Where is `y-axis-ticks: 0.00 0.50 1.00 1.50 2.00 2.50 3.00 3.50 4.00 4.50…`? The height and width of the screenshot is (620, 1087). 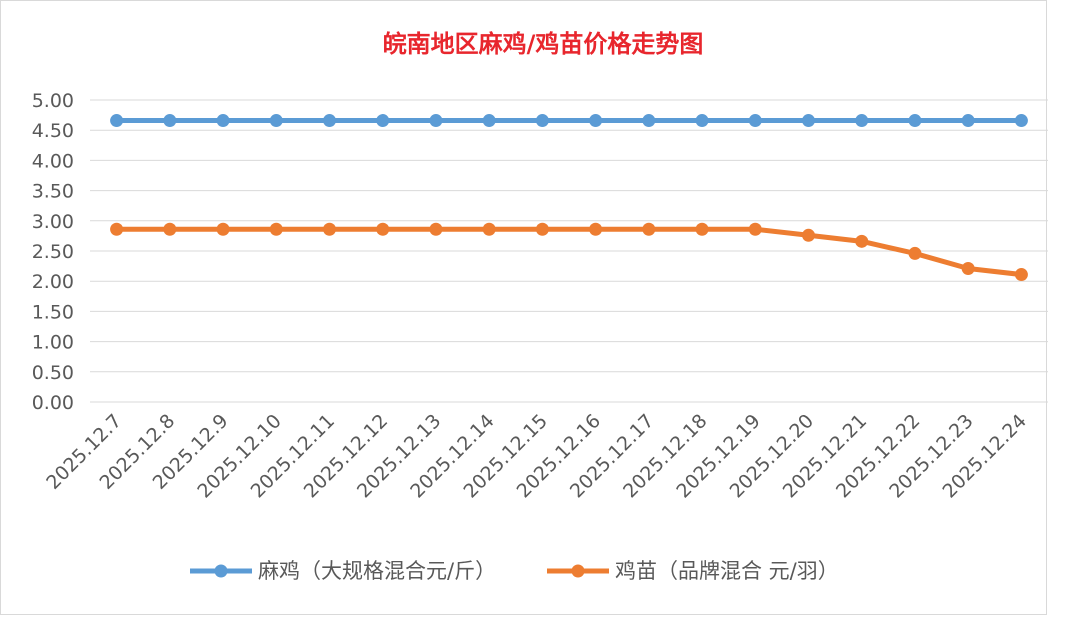 y-axis-ticks: 0.00 0.50 1.00 1.50 2.00 2.50 3.00 3.50 4.00 4.50… is located at coordinates (53, 252).